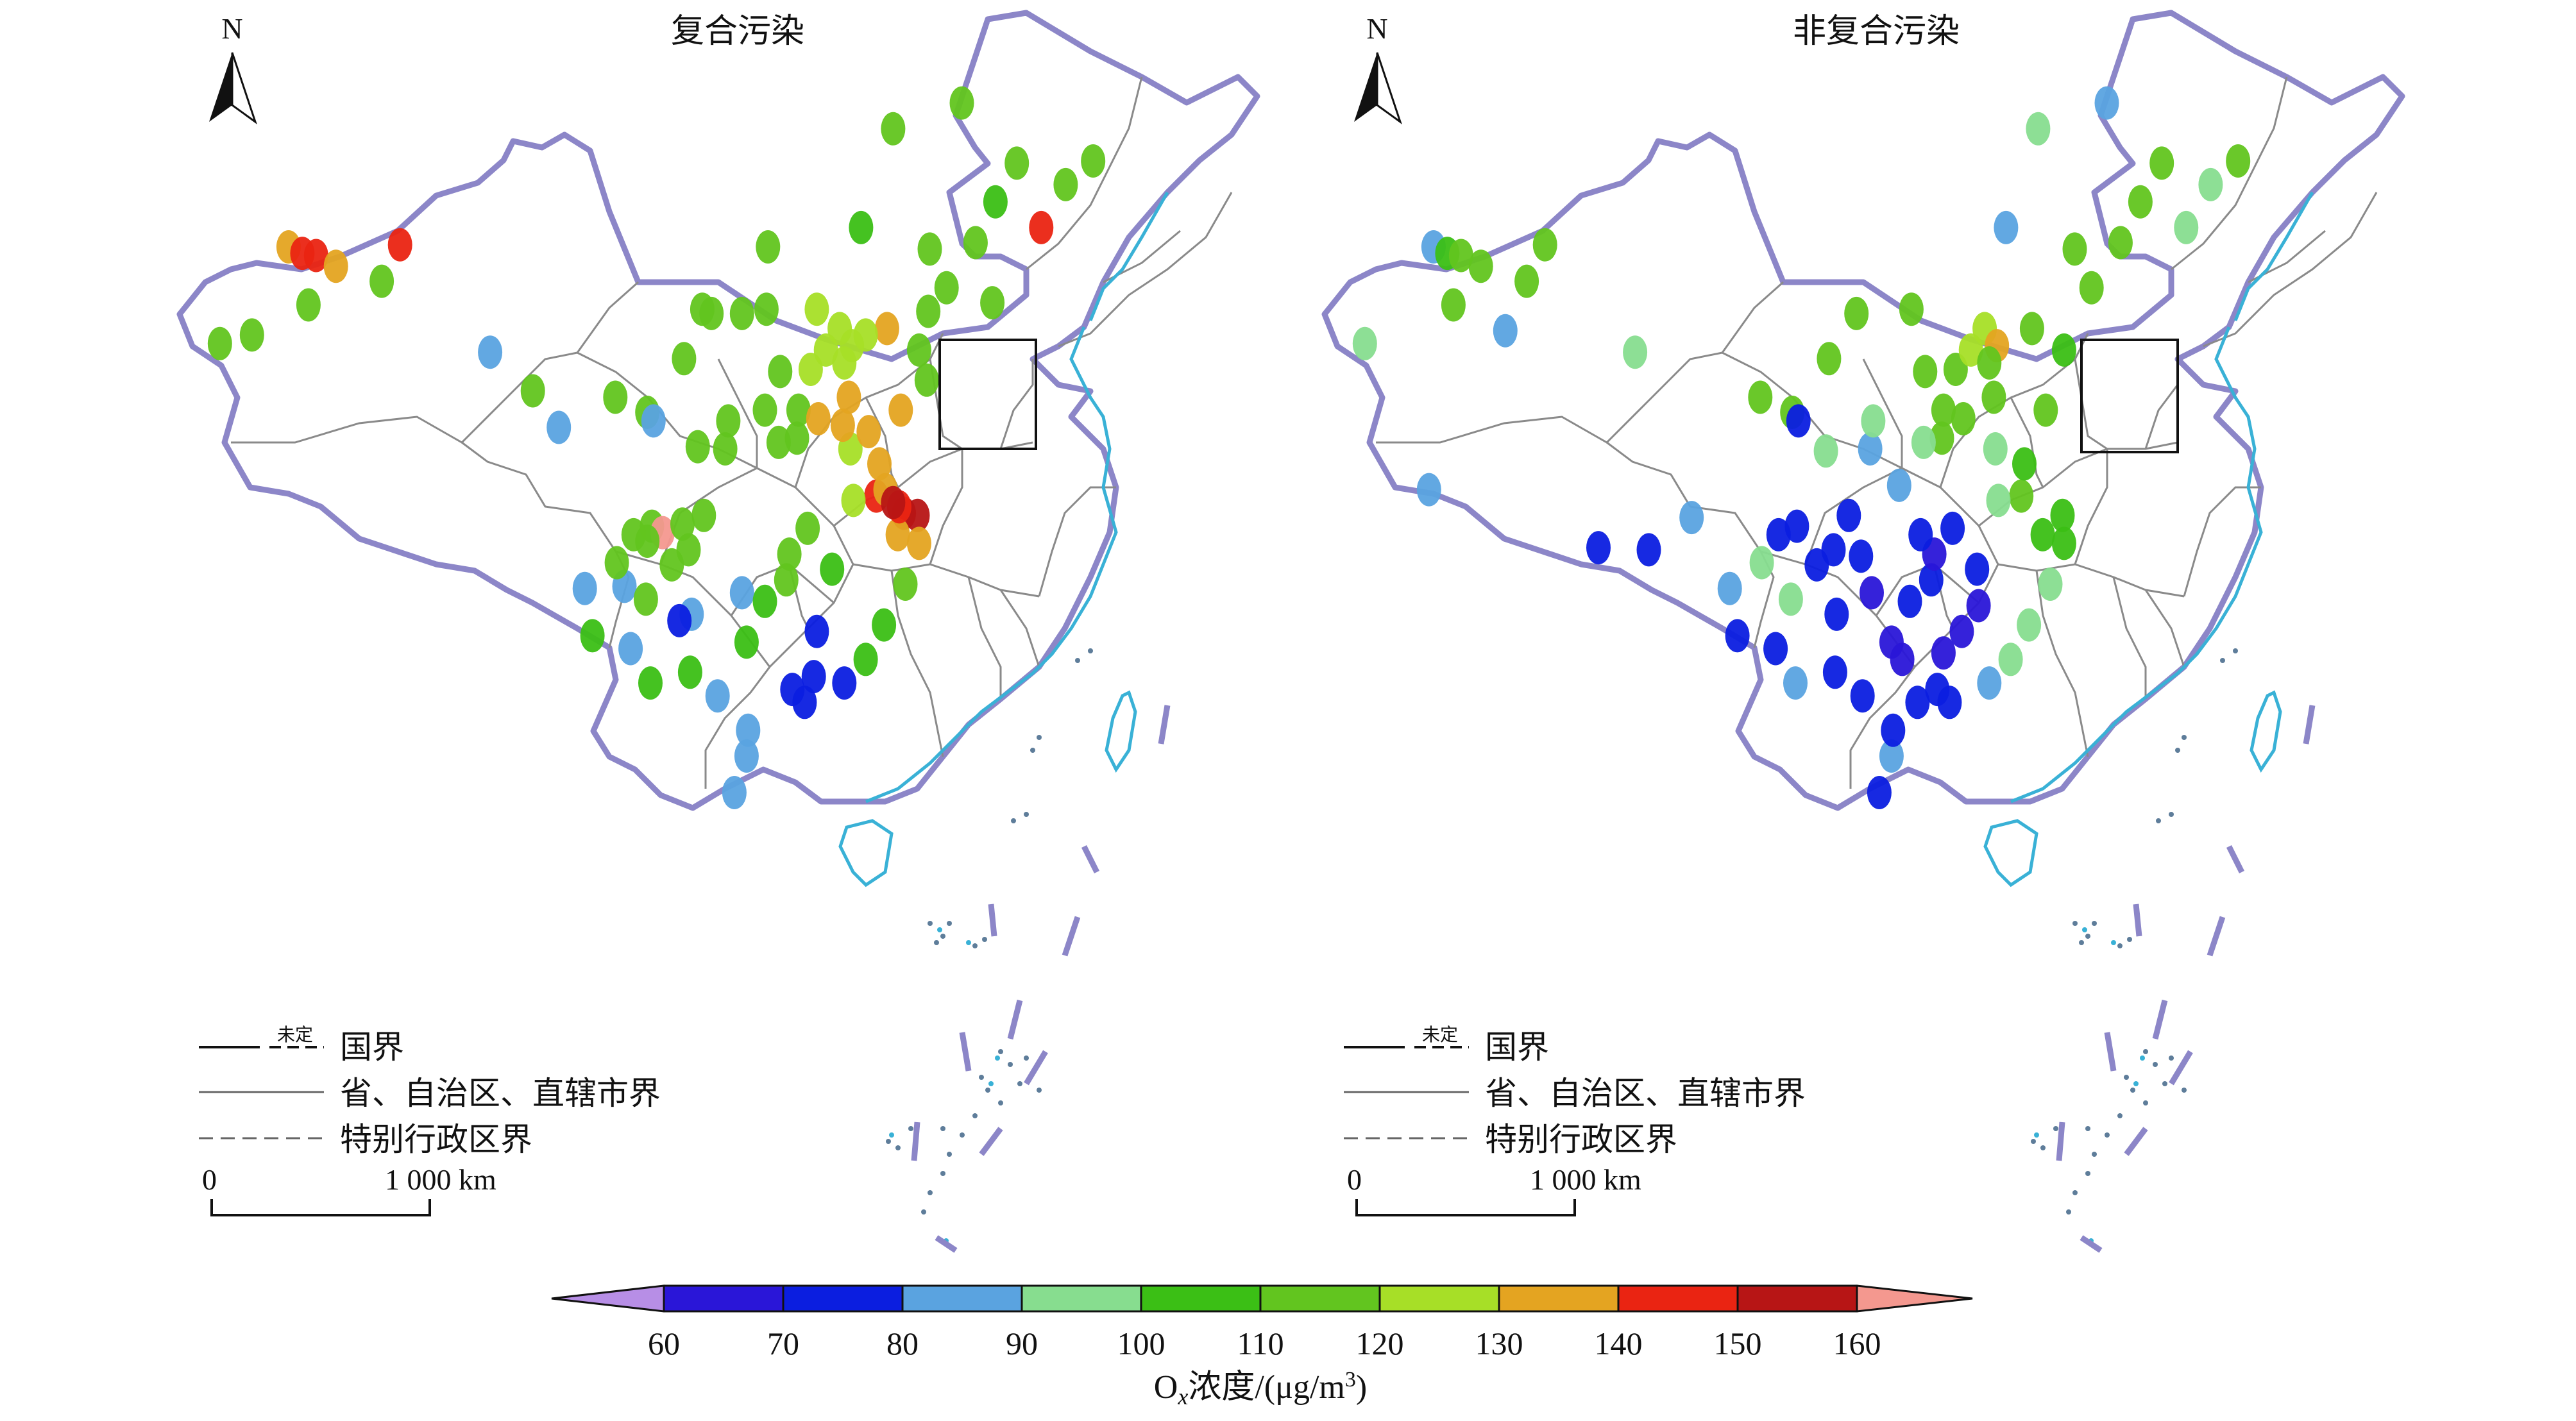  What do you see at coordinates (2129, 396) in the screenshot?
I see `highlight-box` at bounding box center [2129, 396].